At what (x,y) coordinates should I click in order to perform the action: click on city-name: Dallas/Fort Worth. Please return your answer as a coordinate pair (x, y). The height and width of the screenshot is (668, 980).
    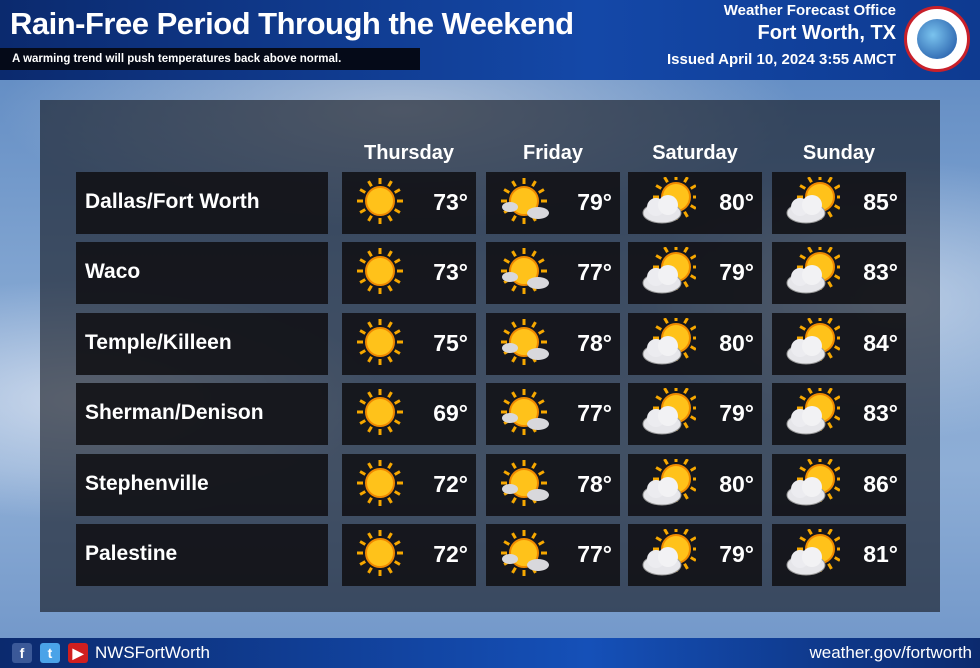
    Looking at the image, I should click on (202, 203).